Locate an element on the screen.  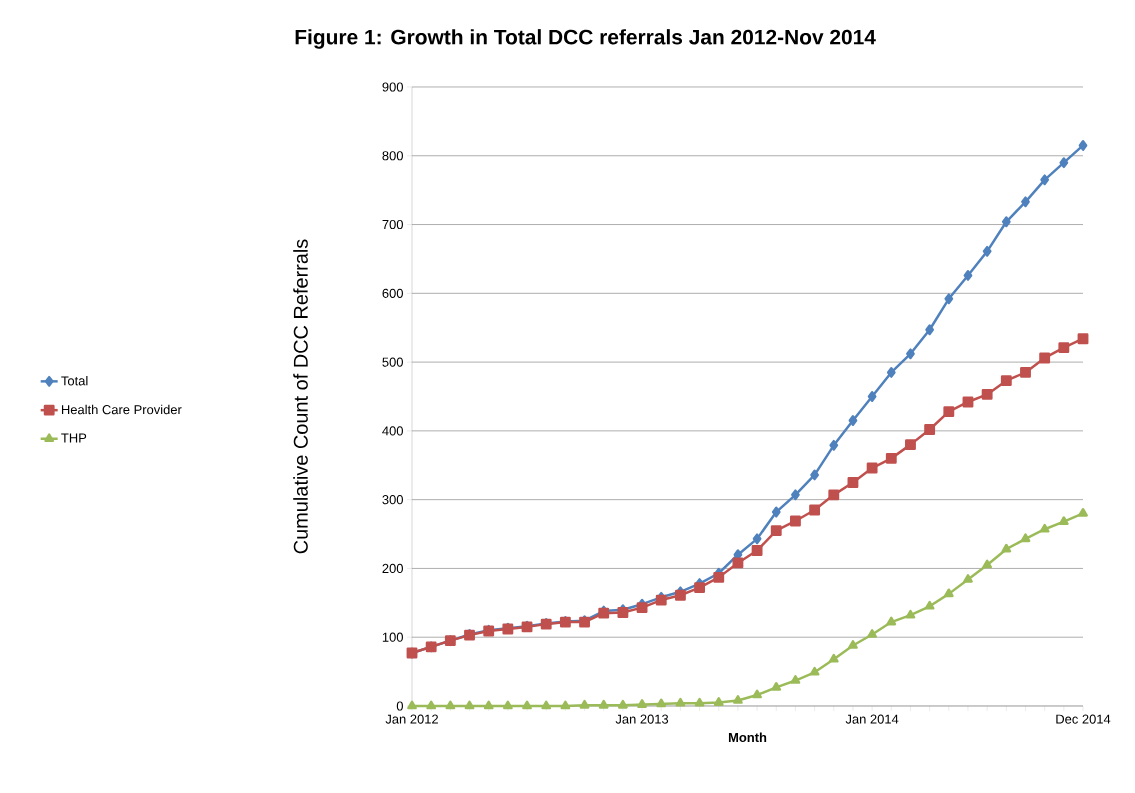
y-tick-label: 300 is located at coordinates (392, 500).